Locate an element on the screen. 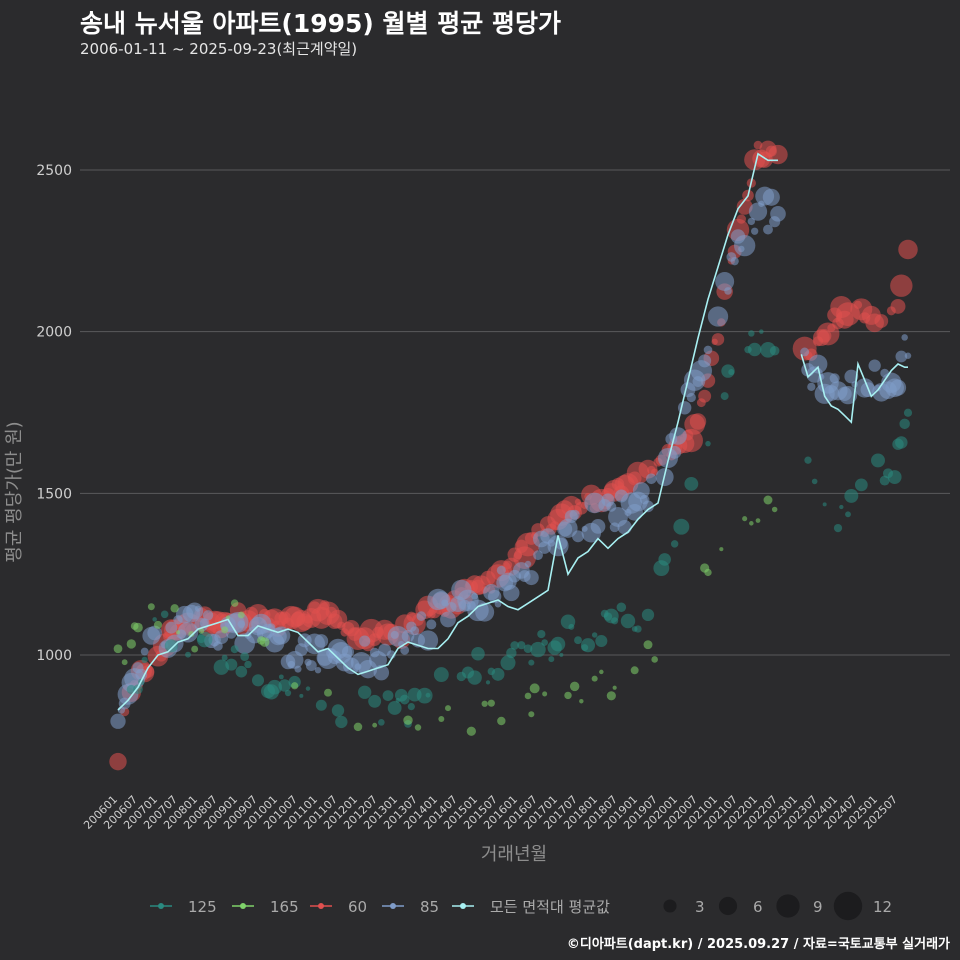 This screenshot has width=960, height=960. legend-size-label-9: 9 is located at coordinates (818, 907).